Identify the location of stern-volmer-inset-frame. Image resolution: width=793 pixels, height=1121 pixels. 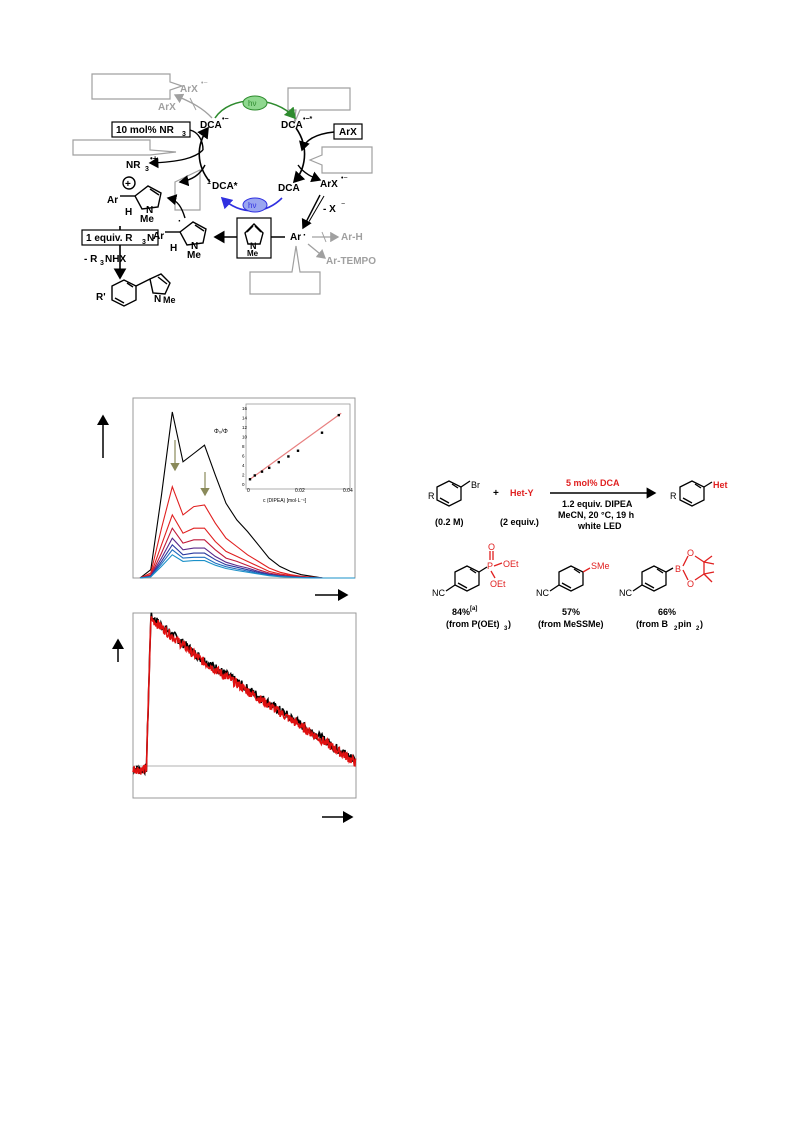
(298, 446).